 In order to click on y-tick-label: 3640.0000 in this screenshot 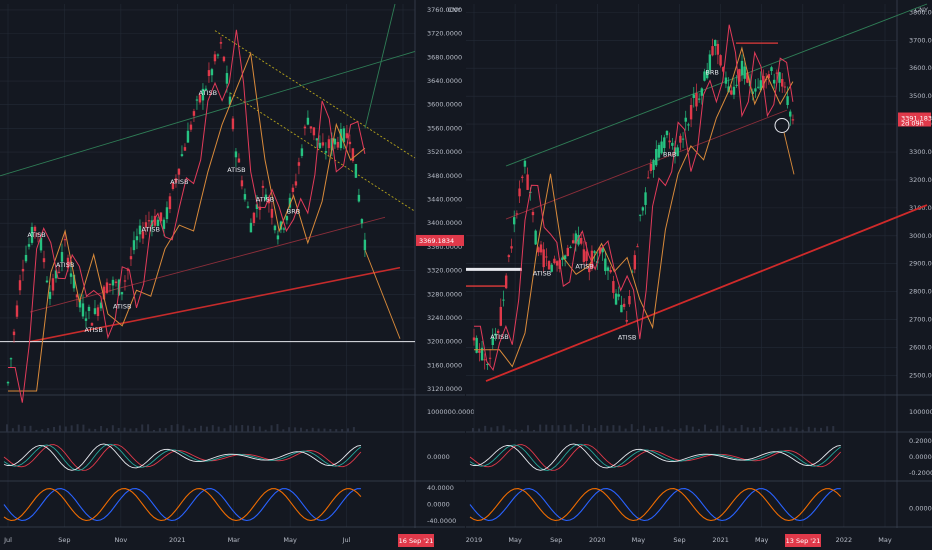, I will do `click(444, 81)`.